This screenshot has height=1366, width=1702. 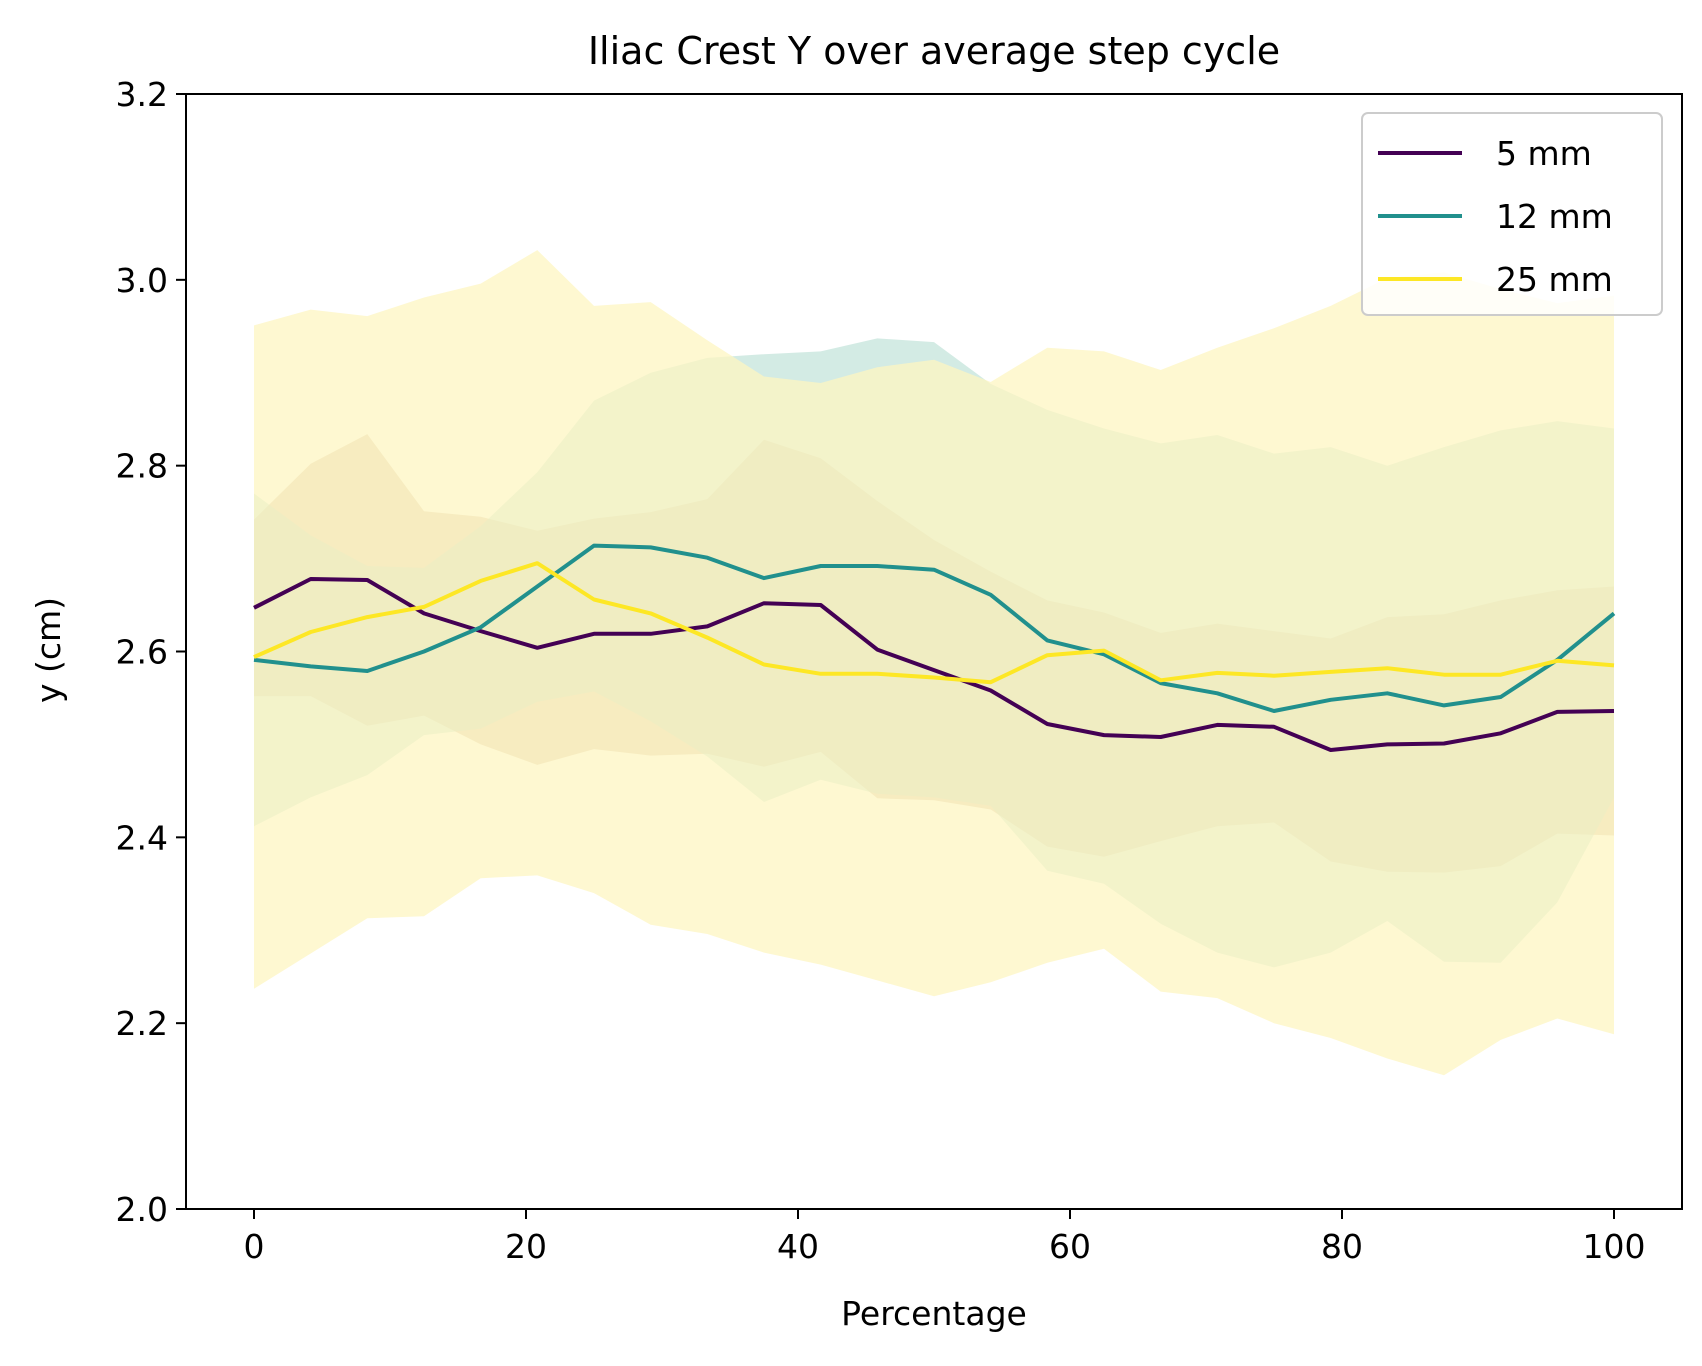 I want to click on y-tick-label: 2.6, so click(x=142, y=652).